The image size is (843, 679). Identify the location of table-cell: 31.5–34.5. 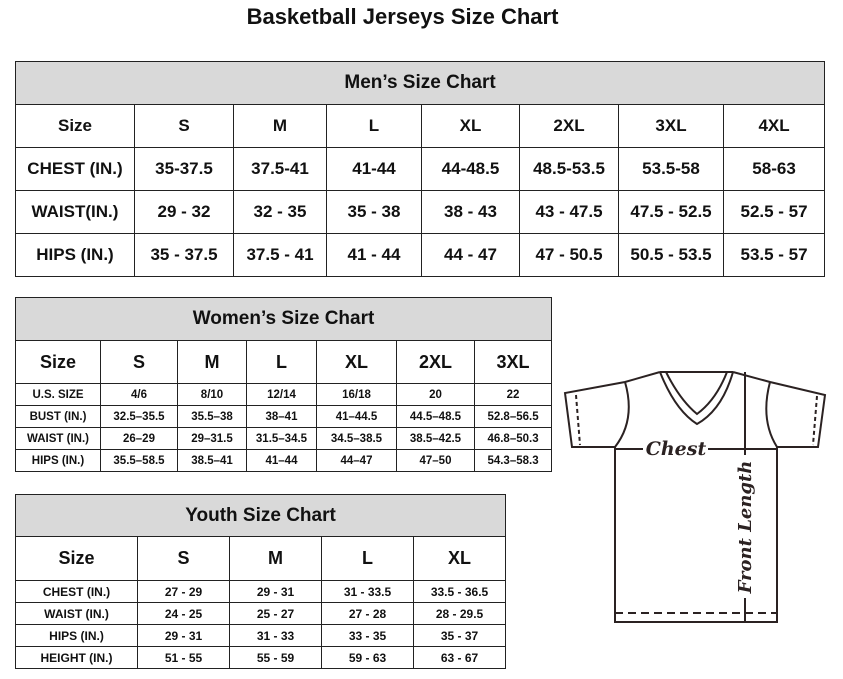
(281, 438).